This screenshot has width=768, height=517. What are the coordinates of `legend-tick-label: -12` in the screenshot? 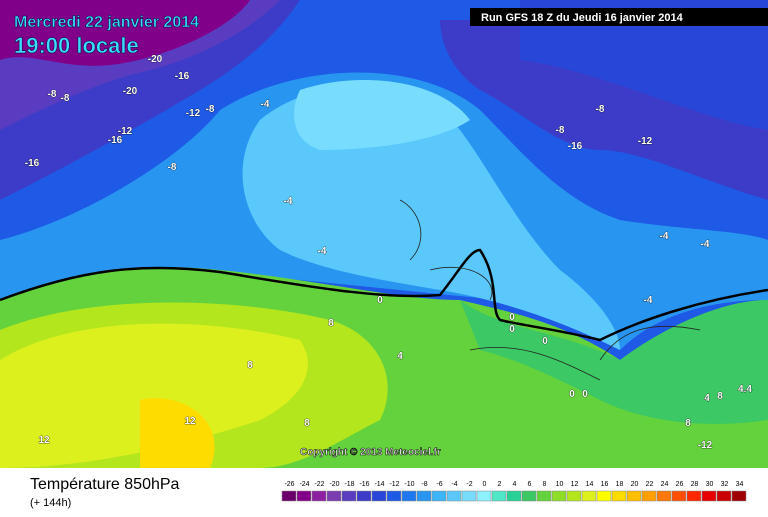 It's located at (394, 484).